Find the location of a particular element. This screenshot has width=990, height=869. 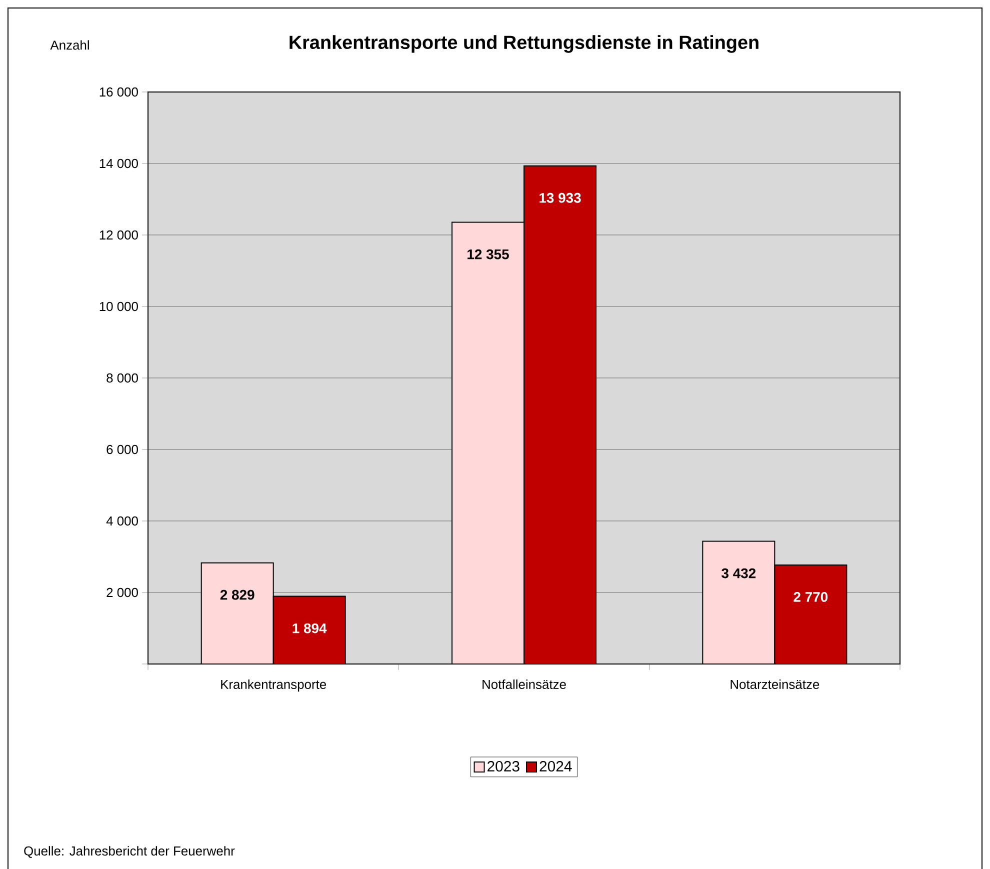

legend-label: 2024 is located at coordinates (556, 766).